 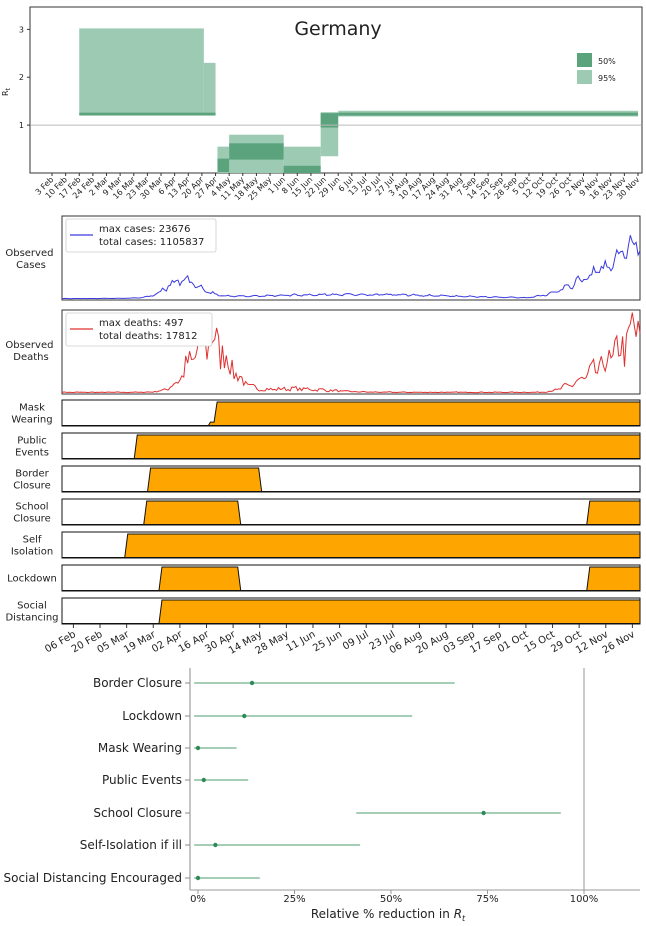 What do you see at coordinates (388, 915) in the screenshot?
I see `effects-xlabel: Relative % reduction in Rt` at bounding box center [388, 915].